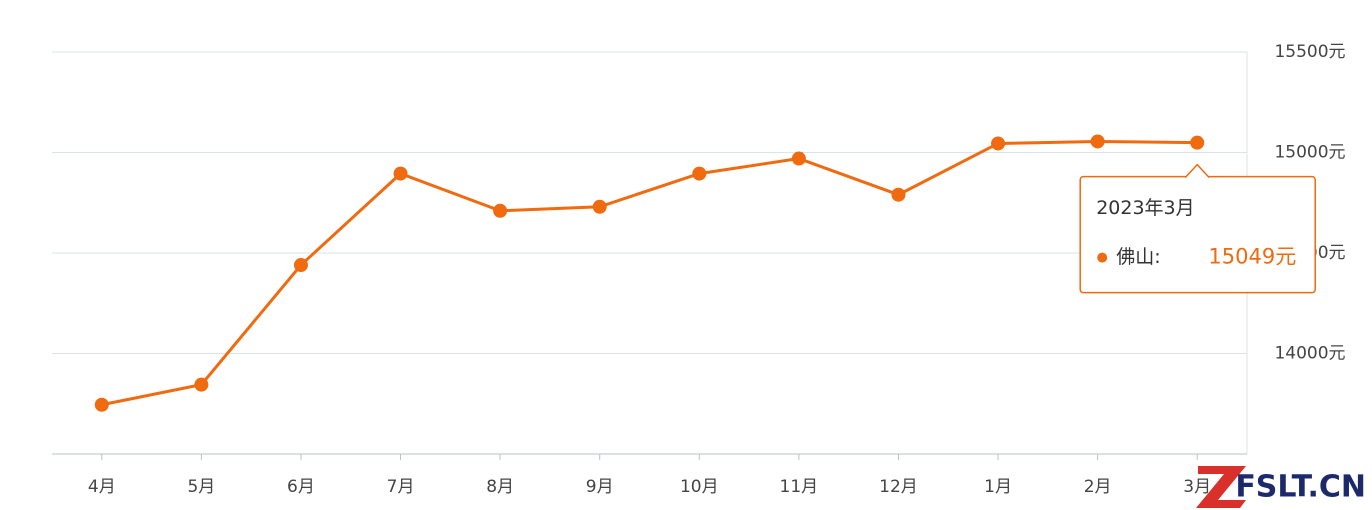 The width and height of the screenshot is (1372, 510). I want to click on x-tick-label: 9月, so click(600, 487).